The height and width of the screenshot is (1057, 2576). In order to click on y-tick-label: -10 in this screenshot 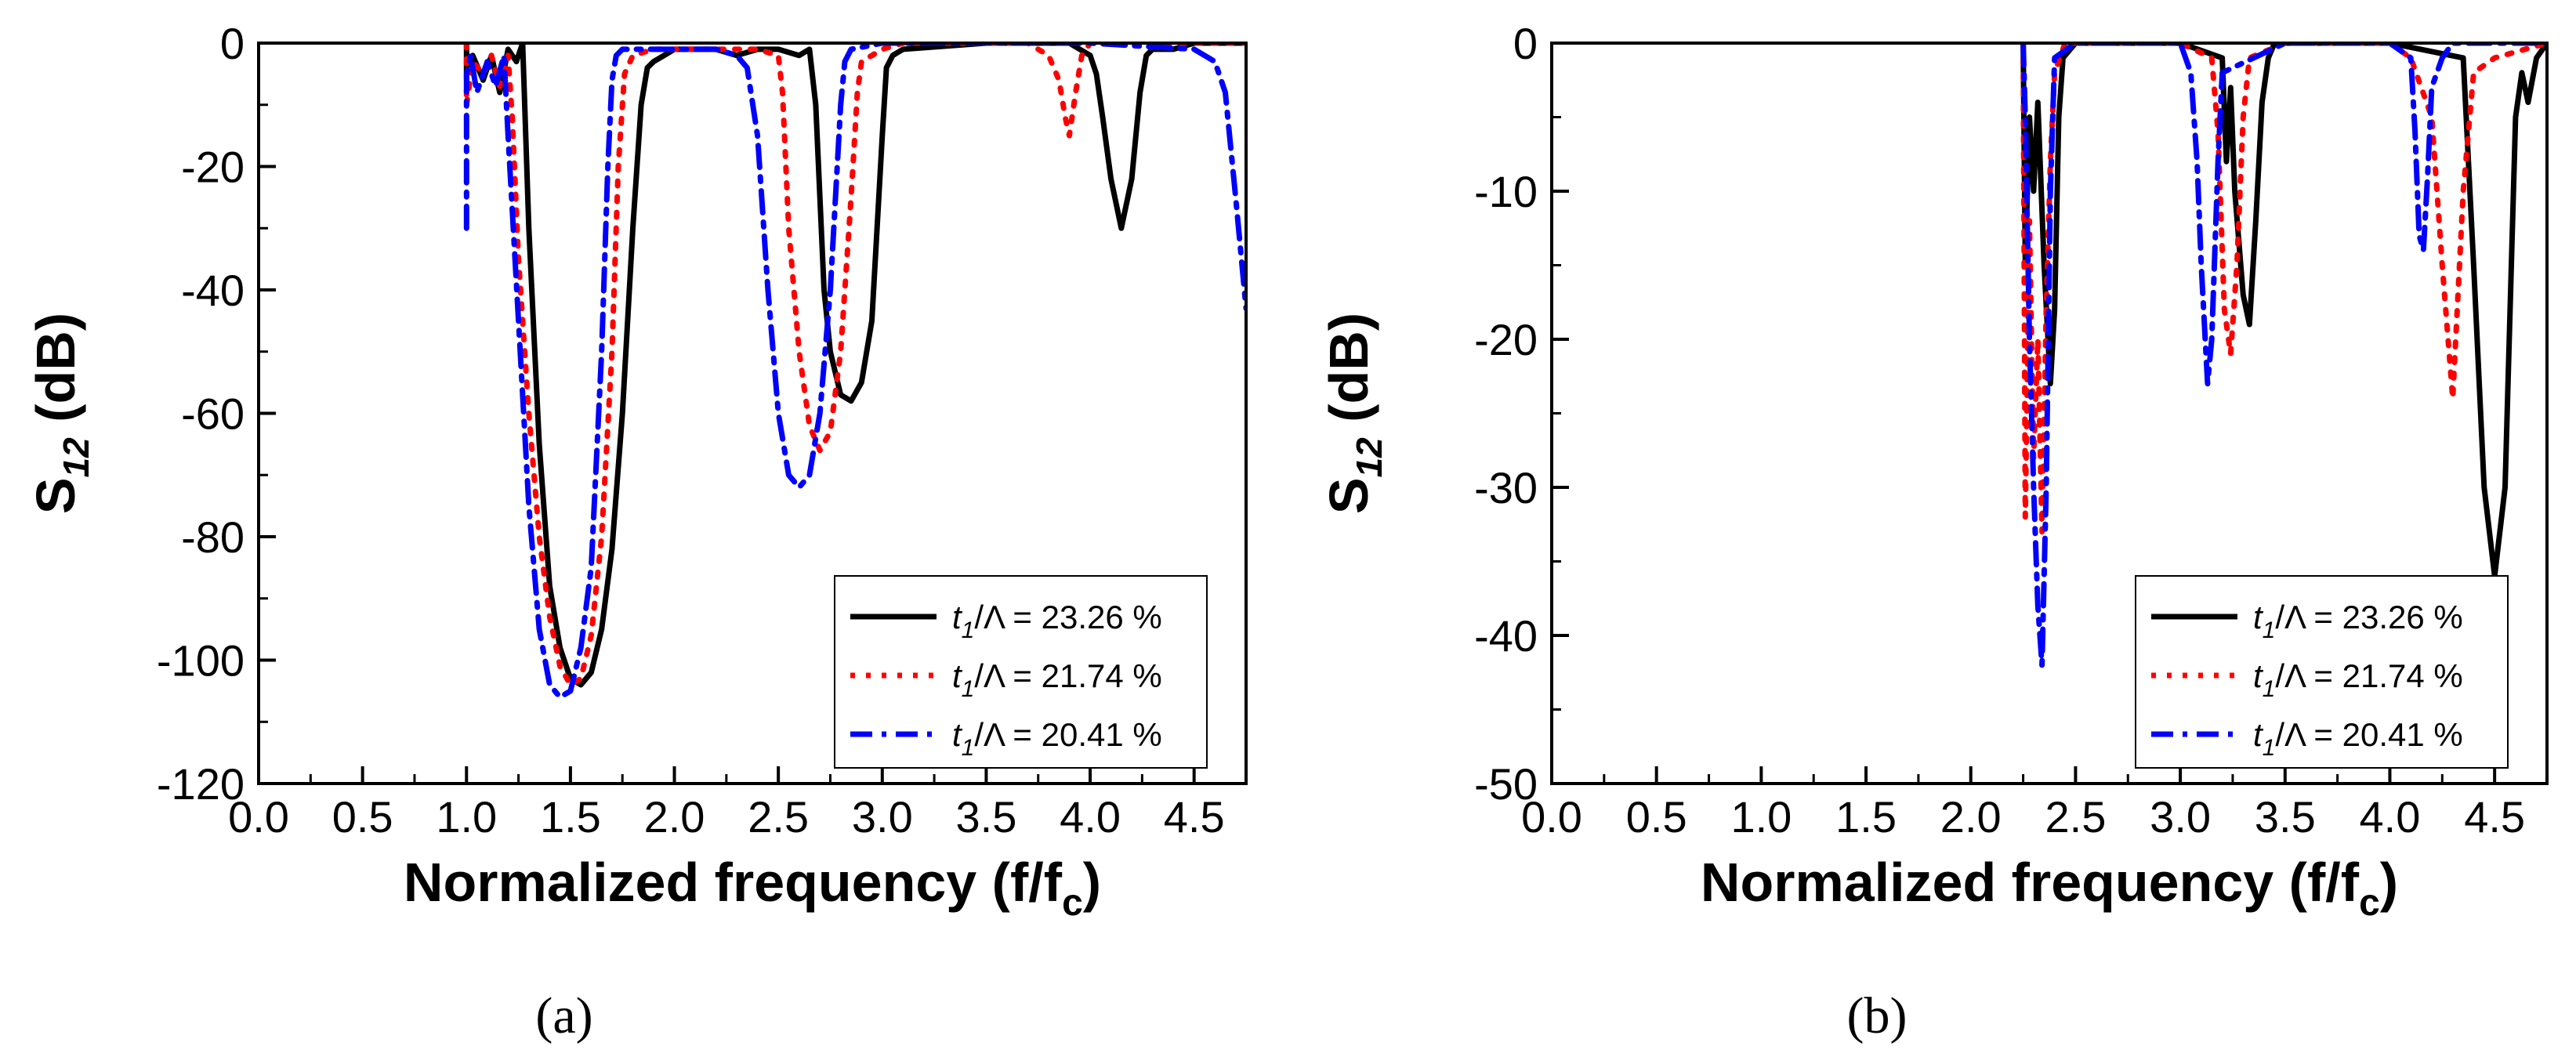, I will do `click(1506, 191)`.